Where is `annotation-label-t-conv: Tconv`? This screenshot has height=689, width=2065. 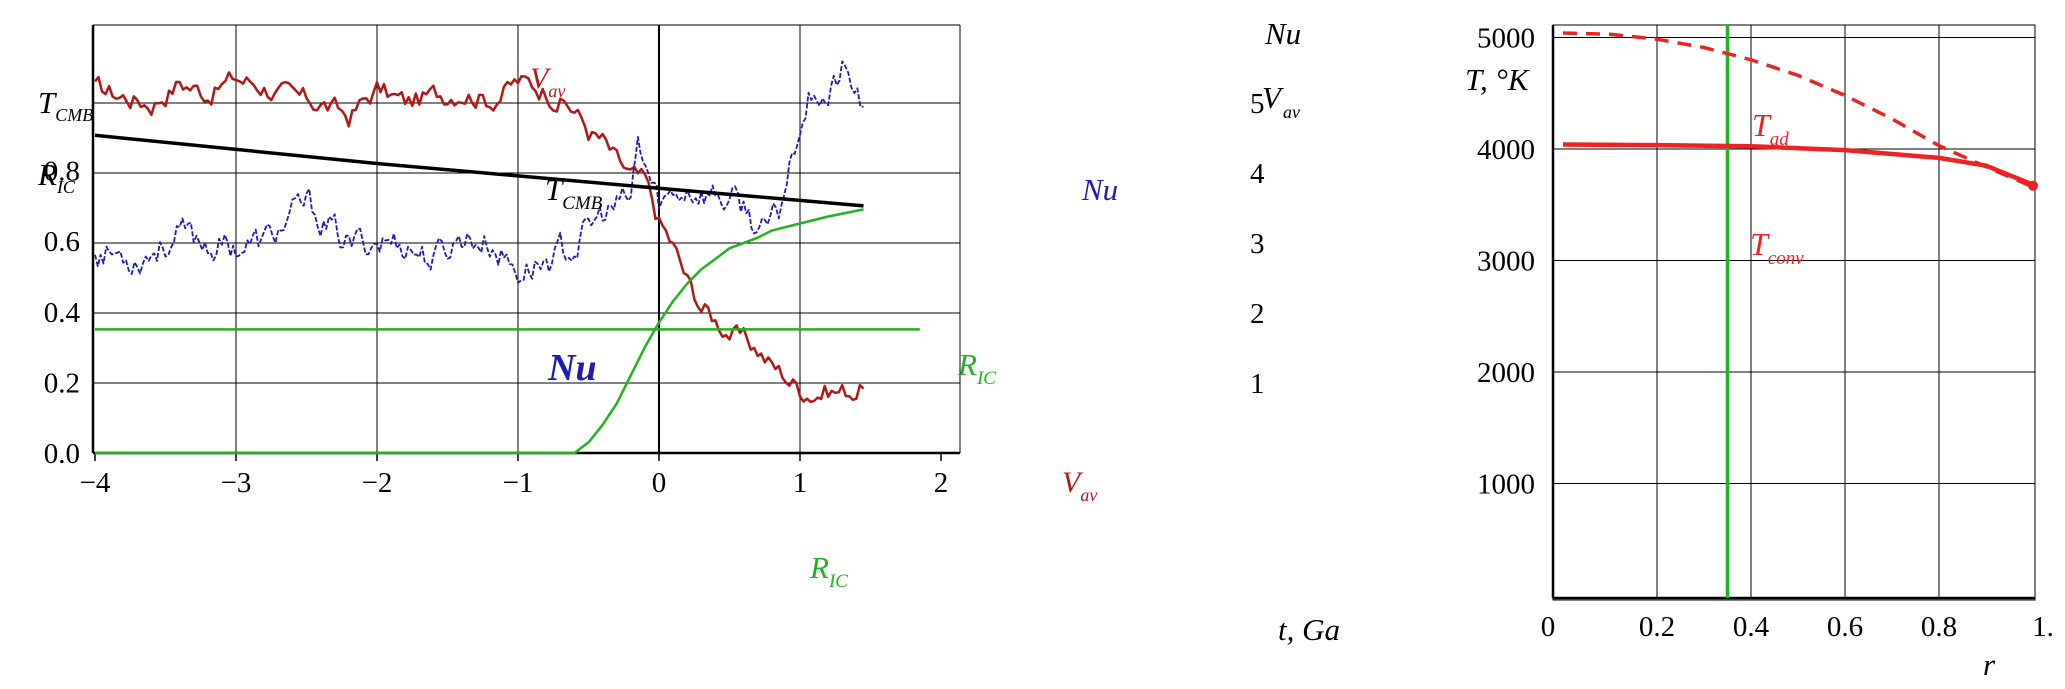 annotation-label-t-conv: Tconv is located at coordinates (1777, 247).